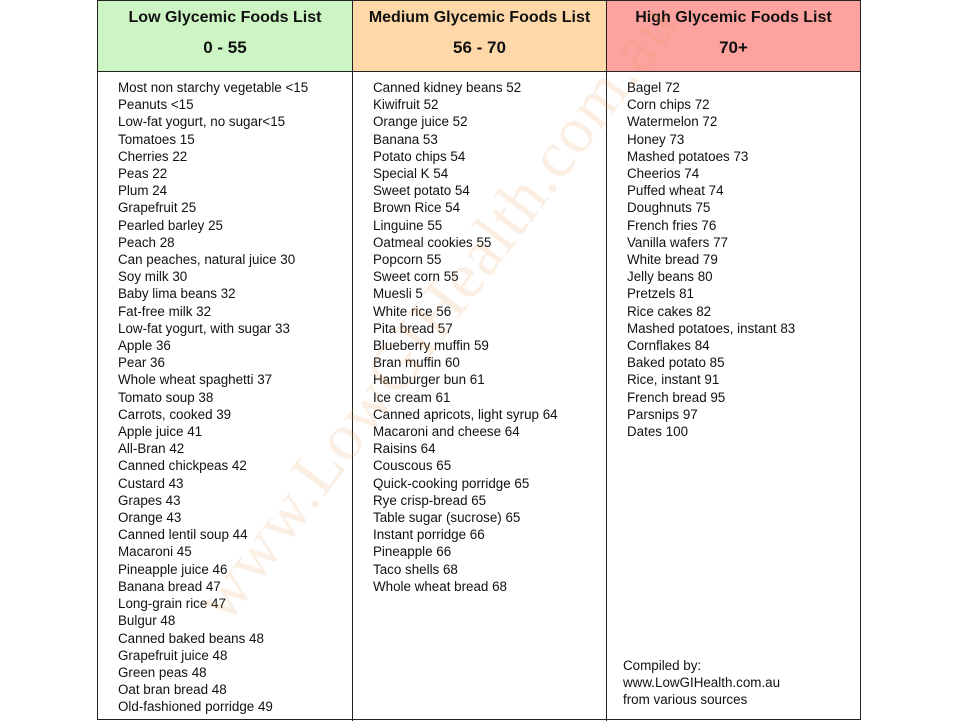 The width and height of the screenshot is (960, 721). I want to click on food-item: Can peaches, natural juice 30, so click(207, 260).